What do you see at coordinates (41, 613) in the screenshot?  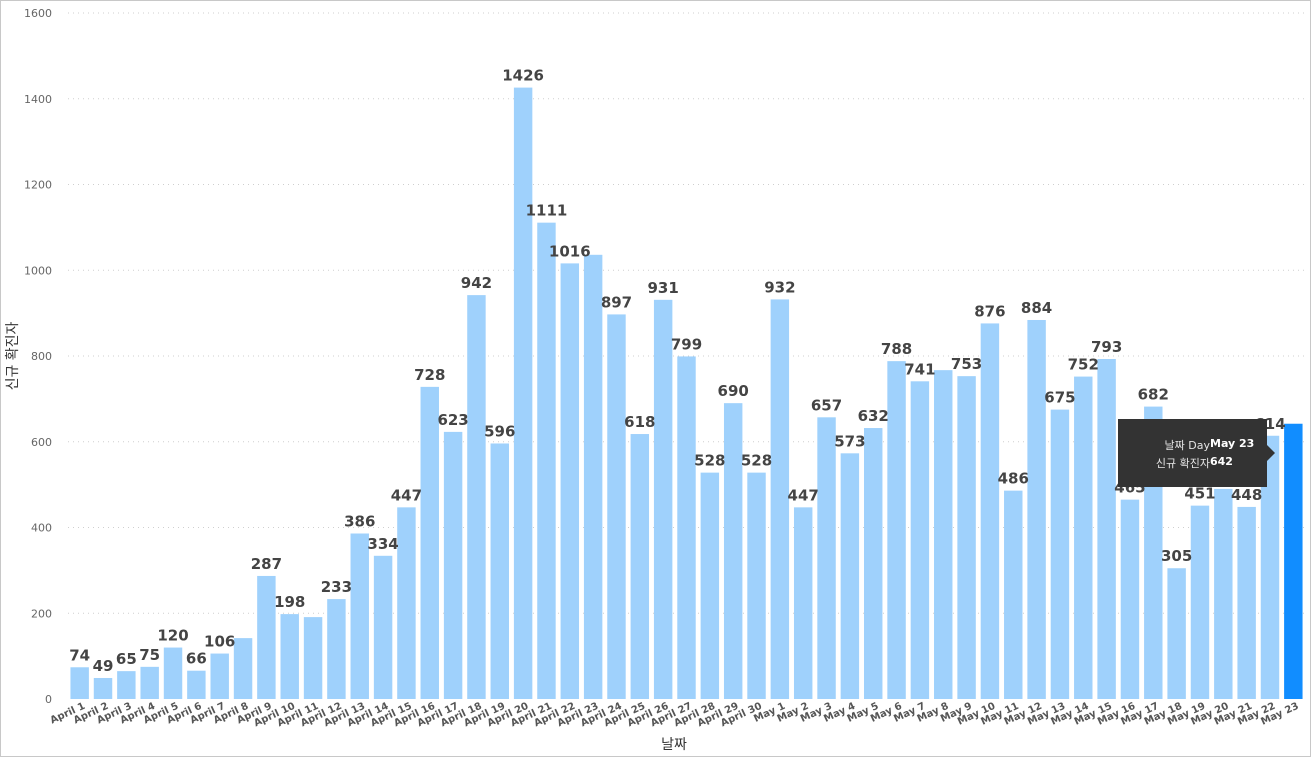 I see `y-tick-label: 200` at bounding box center [41, 613].